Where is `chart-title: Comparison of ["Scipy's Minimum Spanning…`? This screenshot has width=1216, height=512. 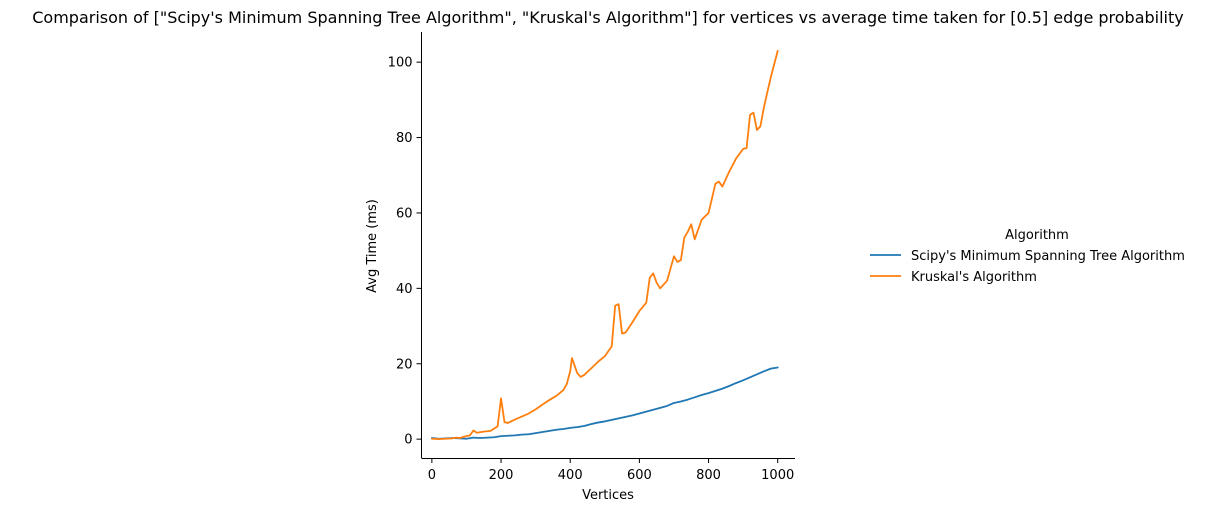 chart-title: Comparison of ["Scipy's Minimum Spanning… is located at coordinates (607, 17).